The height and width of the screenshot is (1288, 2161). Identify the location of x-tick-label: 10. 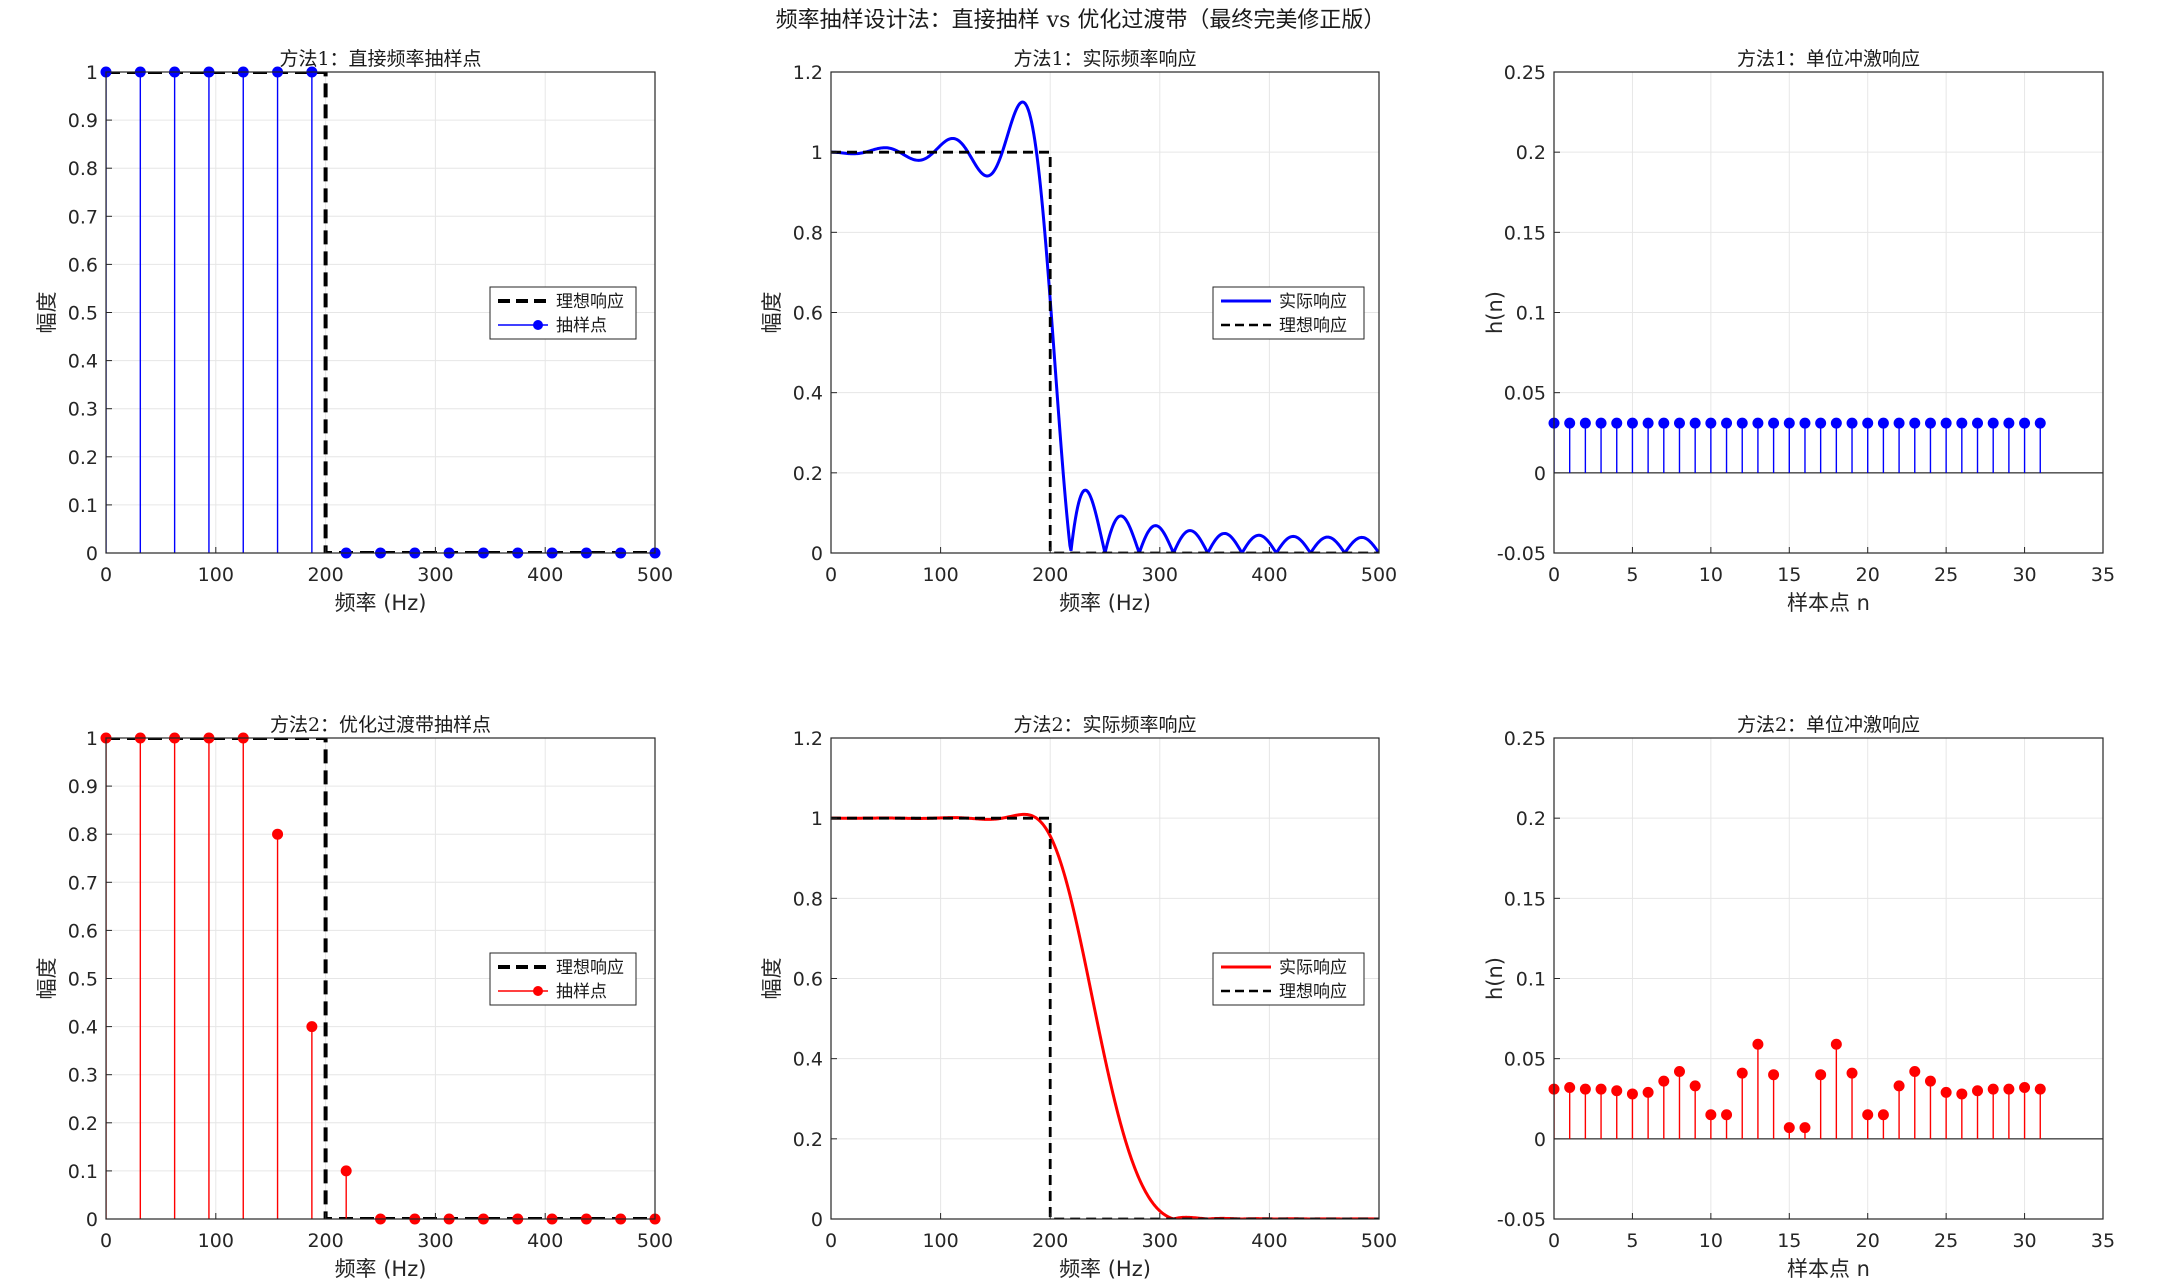
(1711, 575).